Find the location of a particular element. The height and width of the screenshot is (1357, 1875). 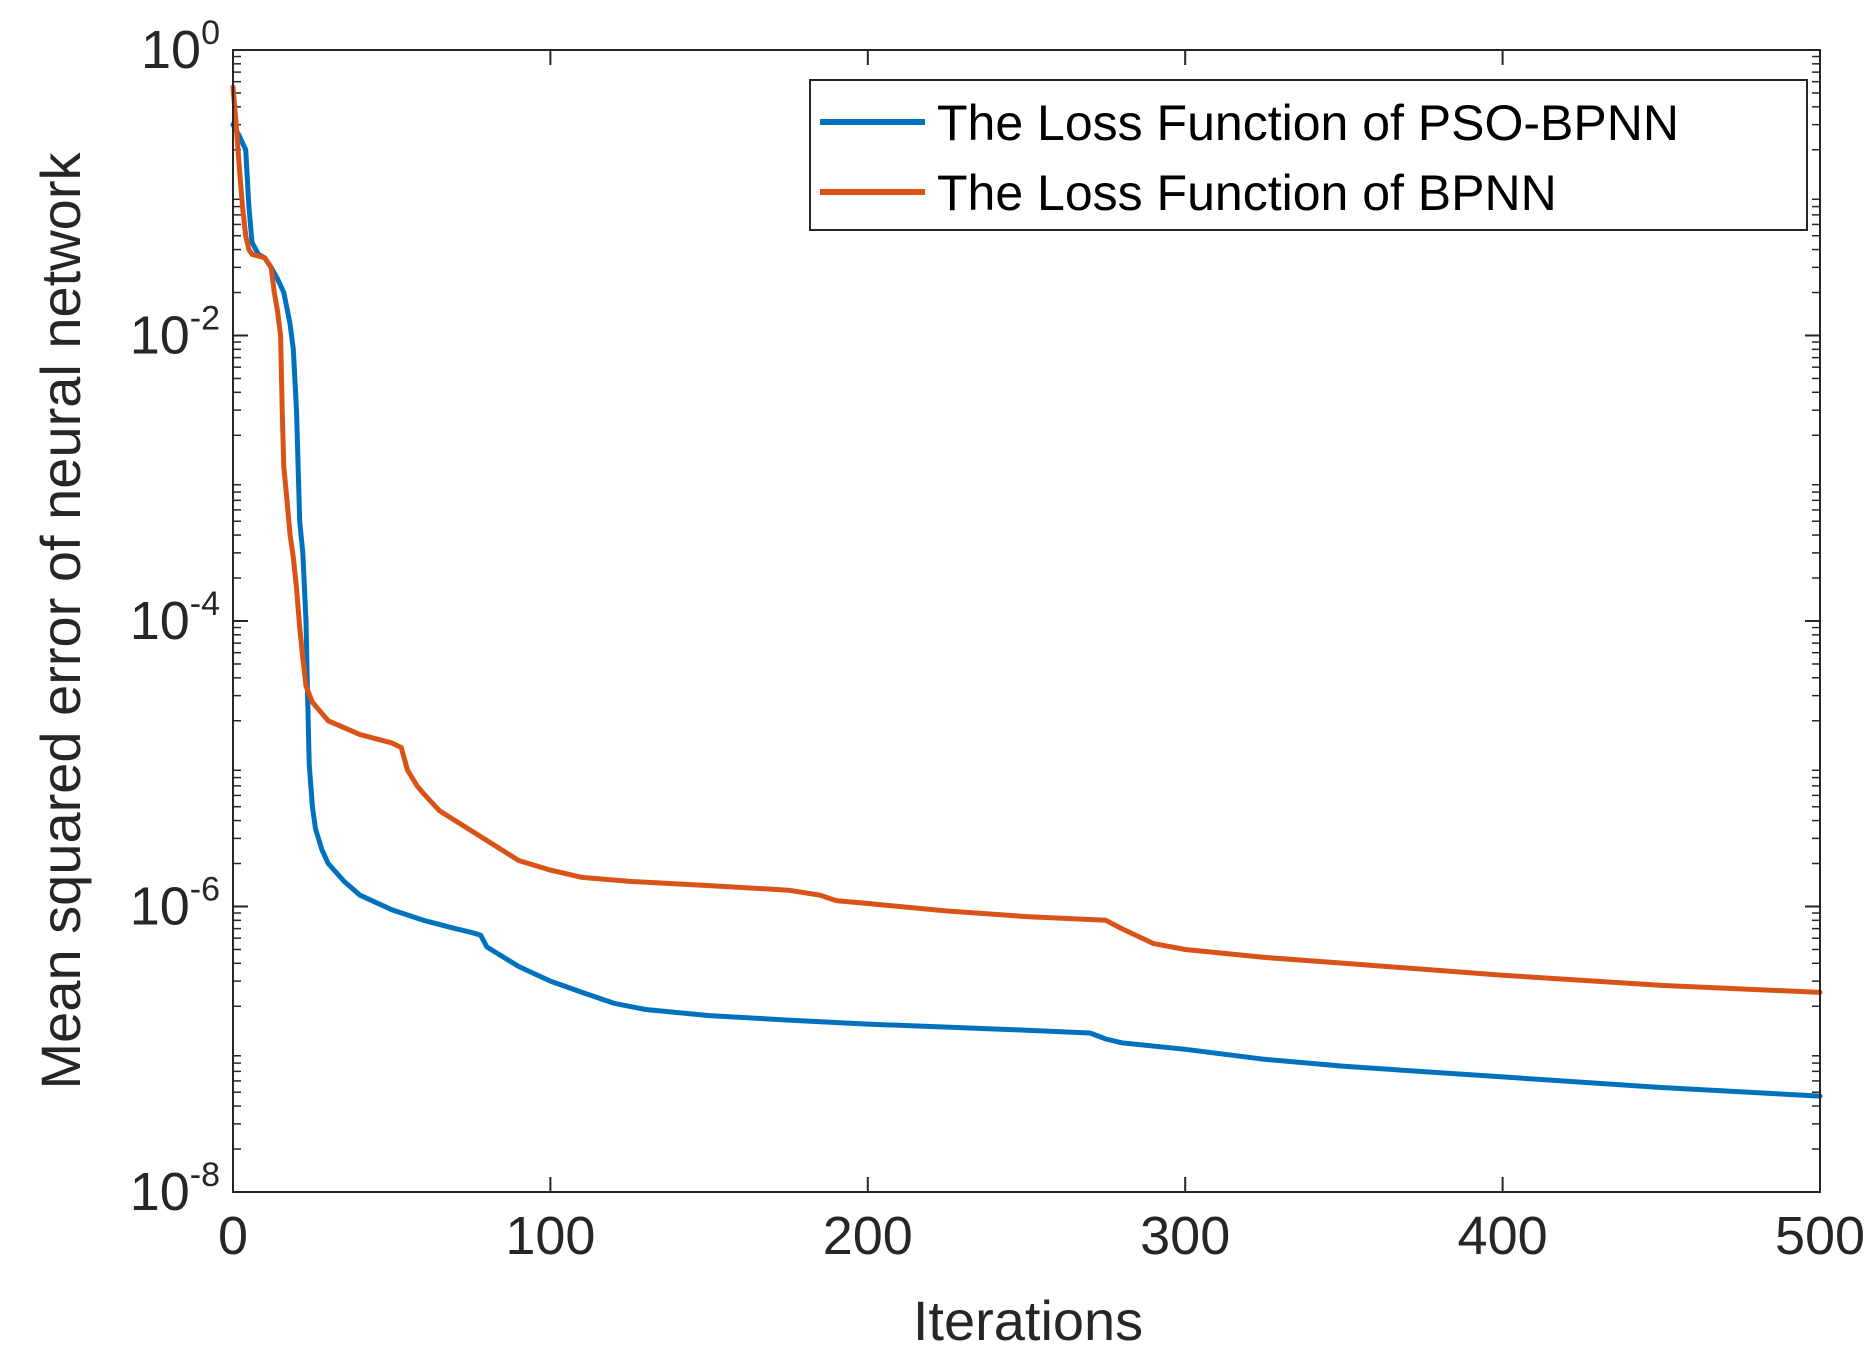

y-tick-labels: 10⁰ 10⁻² 10⁻⁴ 10⁻⁶ 10⁻⁸ is located at coordinates (175, 618).